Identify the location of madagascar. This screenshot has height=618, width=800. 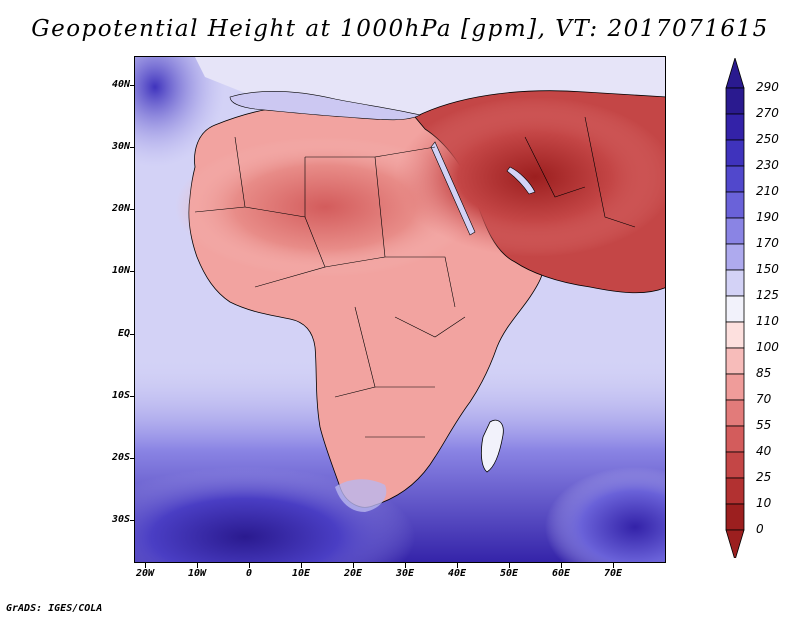
(492, 446).